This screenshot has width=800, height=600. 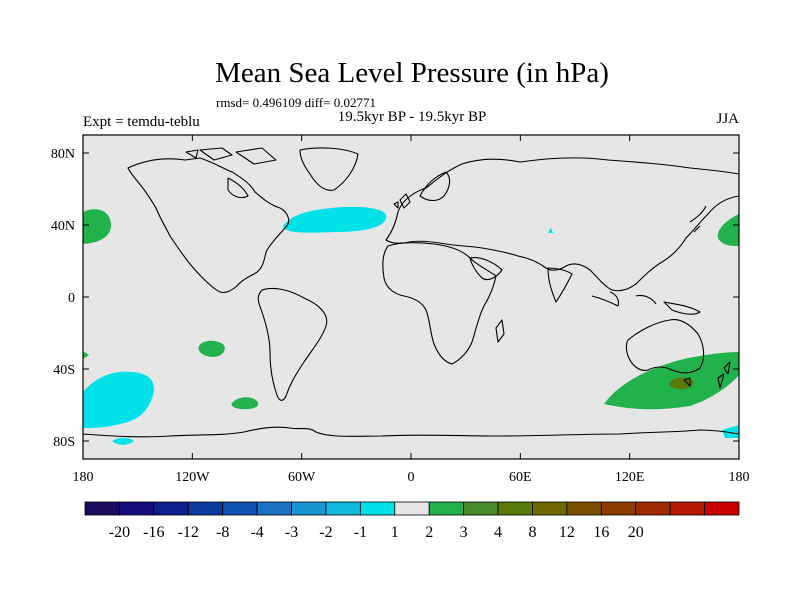 What do you see at coordinates (188, 532) in the screenshot?
I see `colorbar-label: -12` at bounding box center [188, 532].